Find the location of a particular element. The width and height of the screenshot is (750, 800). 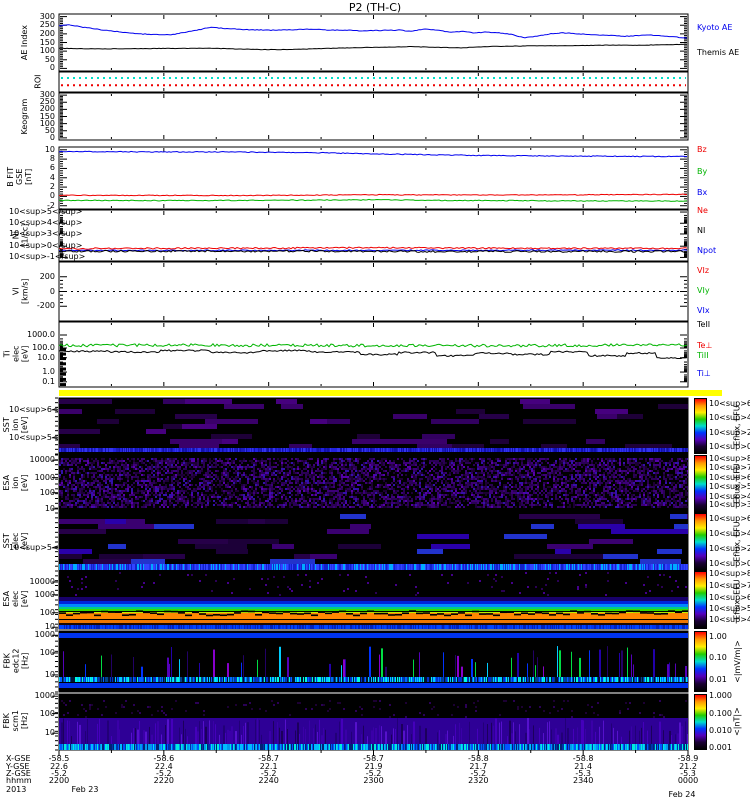

axis-value: 2240 is located at coordinates (268, 780).